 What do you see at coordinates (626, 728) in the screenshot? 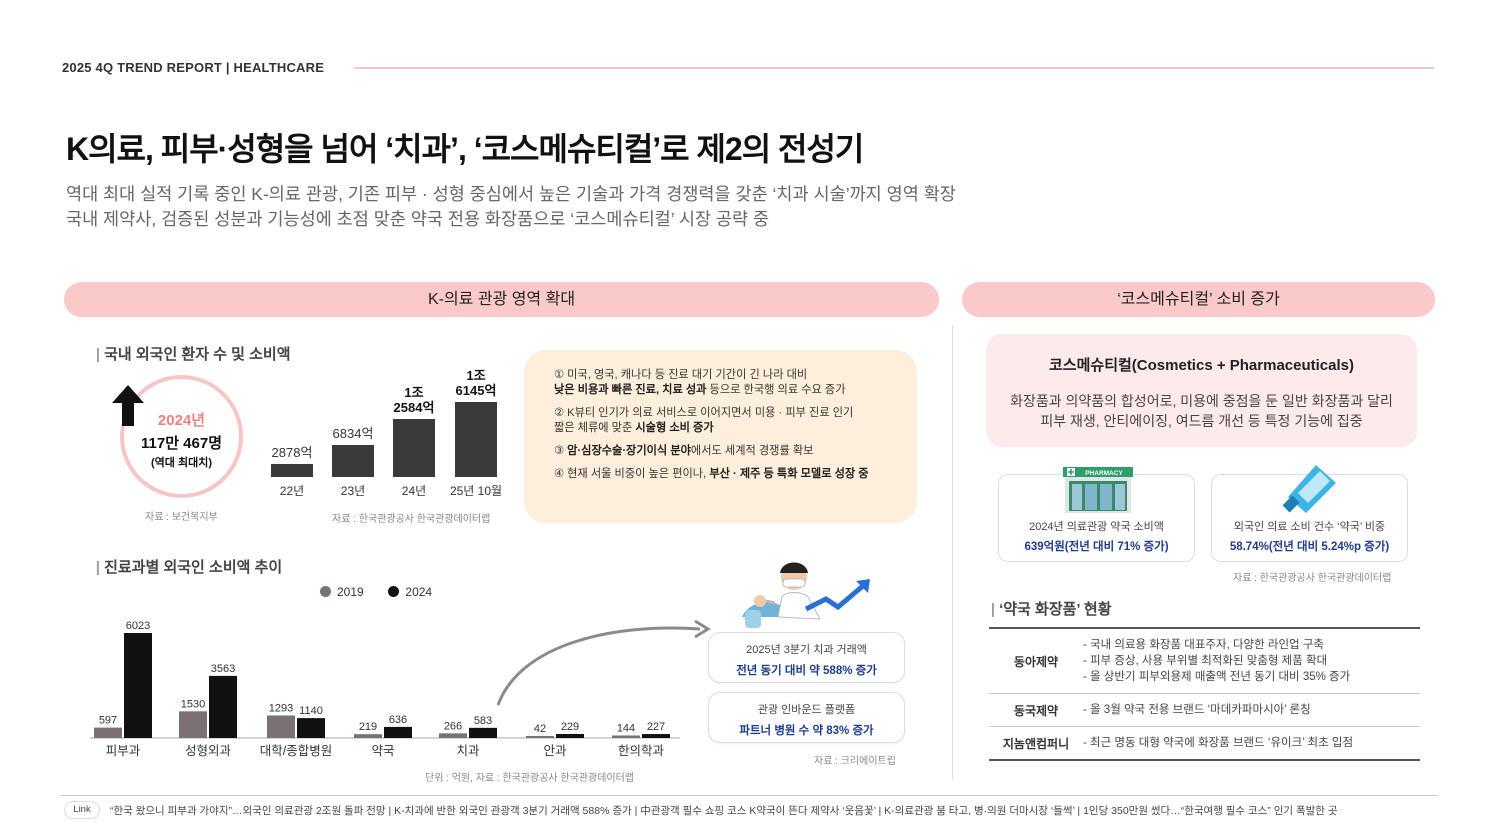
I see `specialty-value-label: 144` at bounding box center [626, 728].